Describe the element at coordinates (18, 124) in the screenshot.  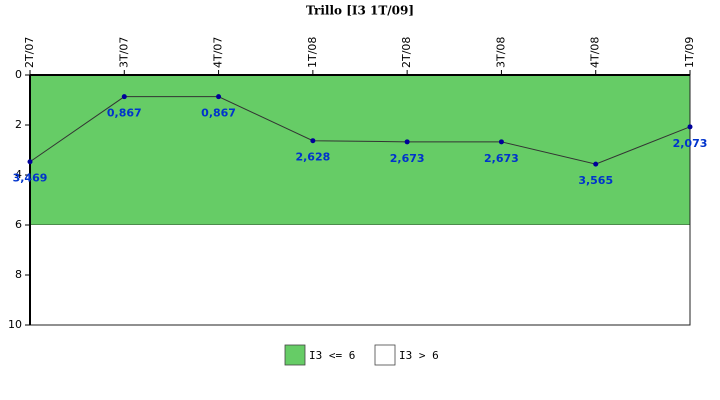
I see `y-tick-label: 2` at that location.